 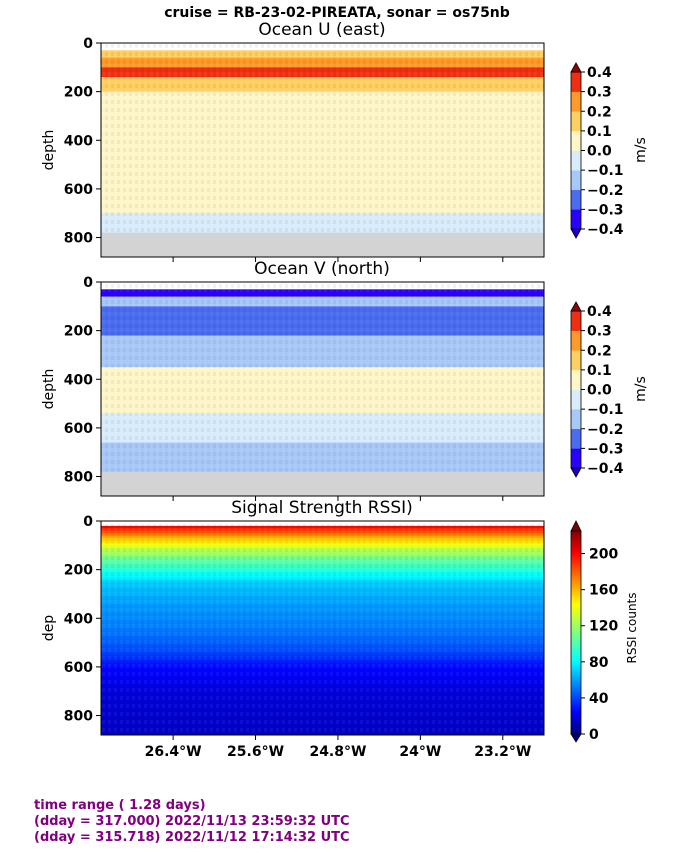 I want to click on colorbar-u: −0.4 −0.3 −0.2 −0.1 0.0 0.1 0.2 0.3 0.4, so click(x=597, y=150).